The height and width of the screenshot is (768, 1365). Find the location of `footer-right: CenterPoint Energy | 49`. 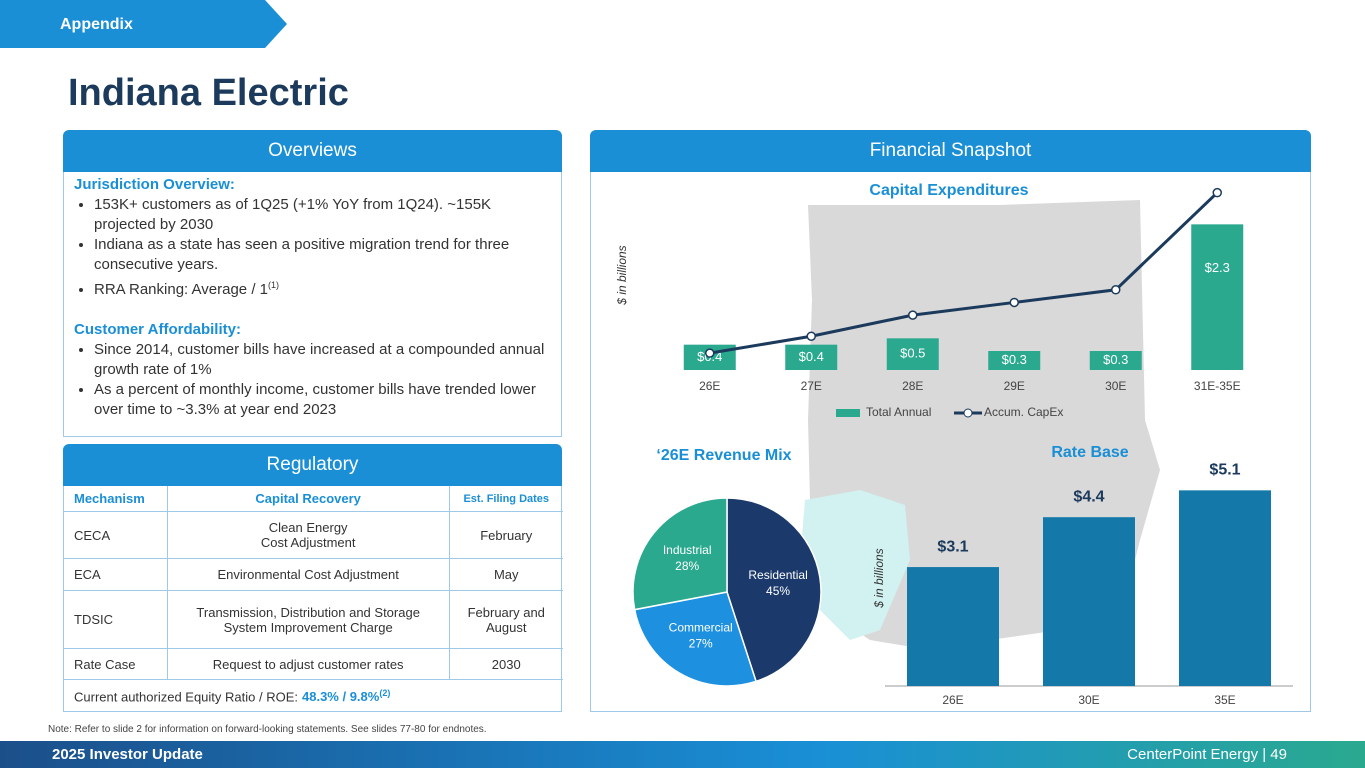

footer-right: CenterPoint Energy | 49 is located at coordinates (1207, 754).